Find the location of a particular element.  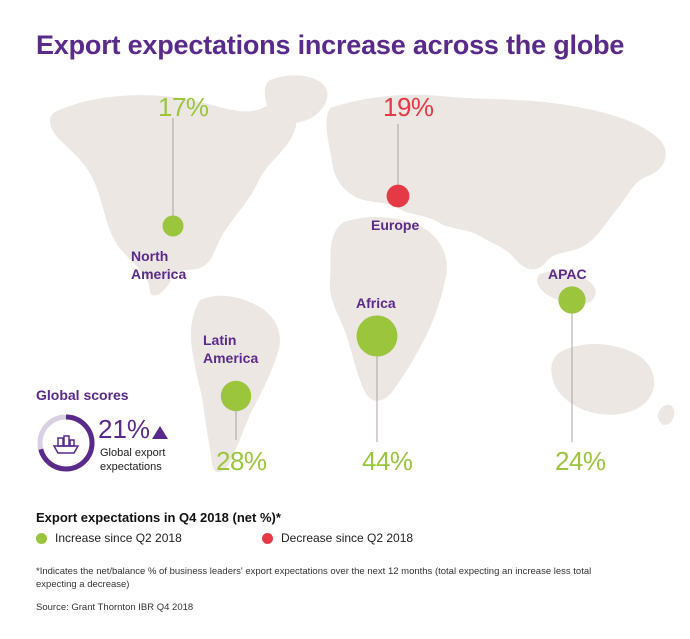

global-gauge-arc is located at coordinates (66, 443).